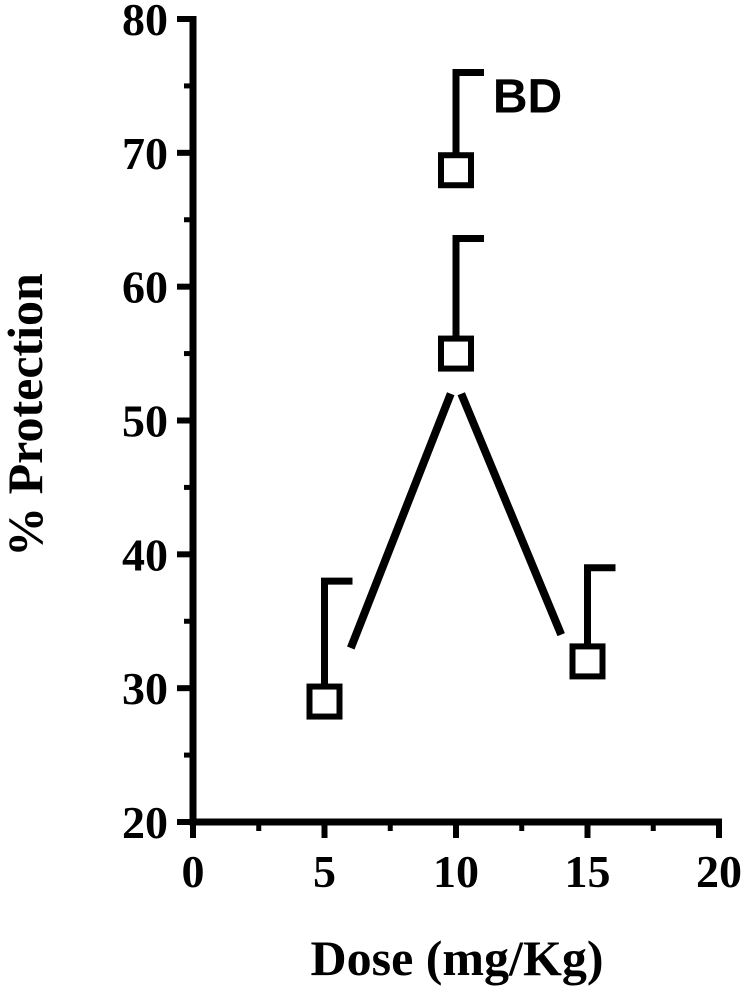 Image resolution: width=750 pixels, height=991 pixels. Describe the element at coordinates (26, 415) in the screenshot. I see `y-axis-title: % Protection` at that location.